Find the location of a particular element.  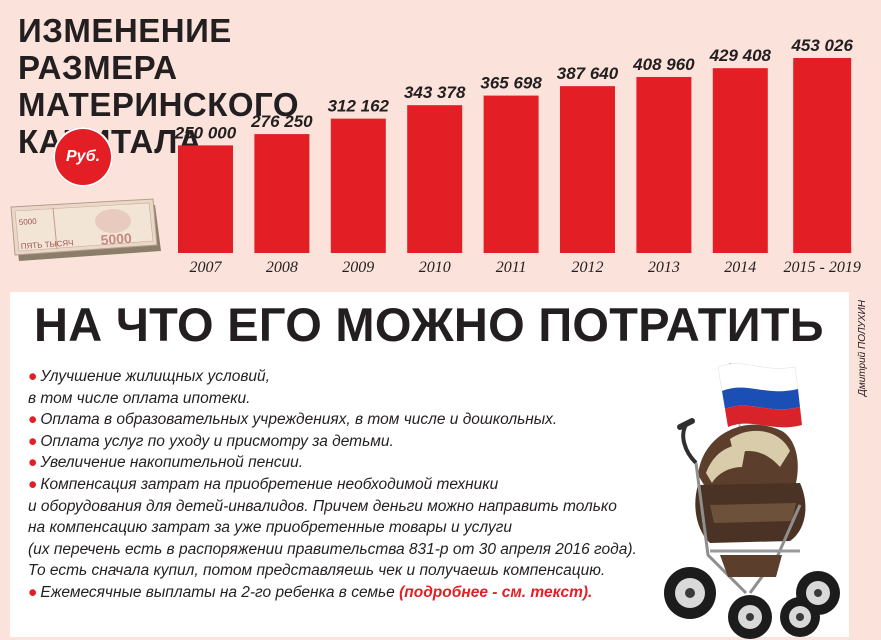

banknote-denomination-top: 5000 is located at coordinates (28, 222).